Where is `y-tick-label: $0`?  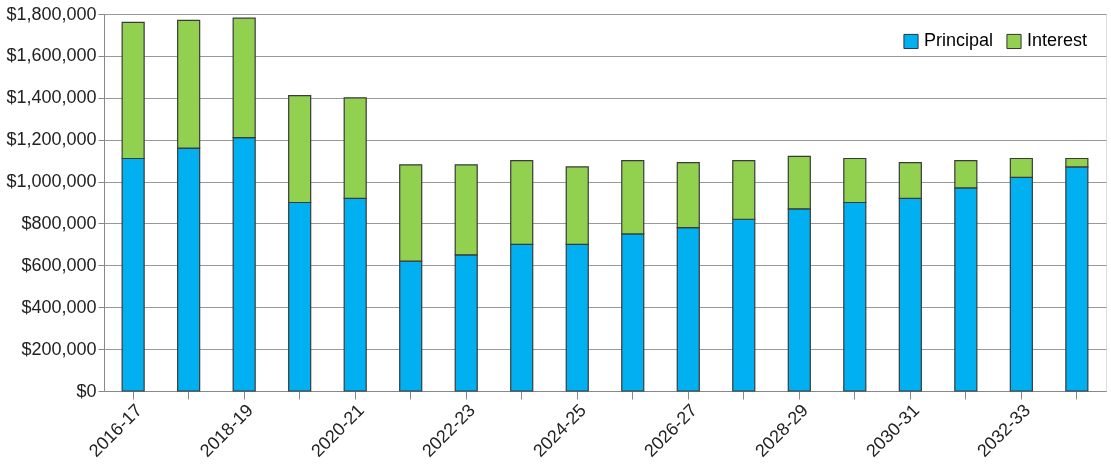 y-tick-label: $0 is located at coordinates (86, 390).